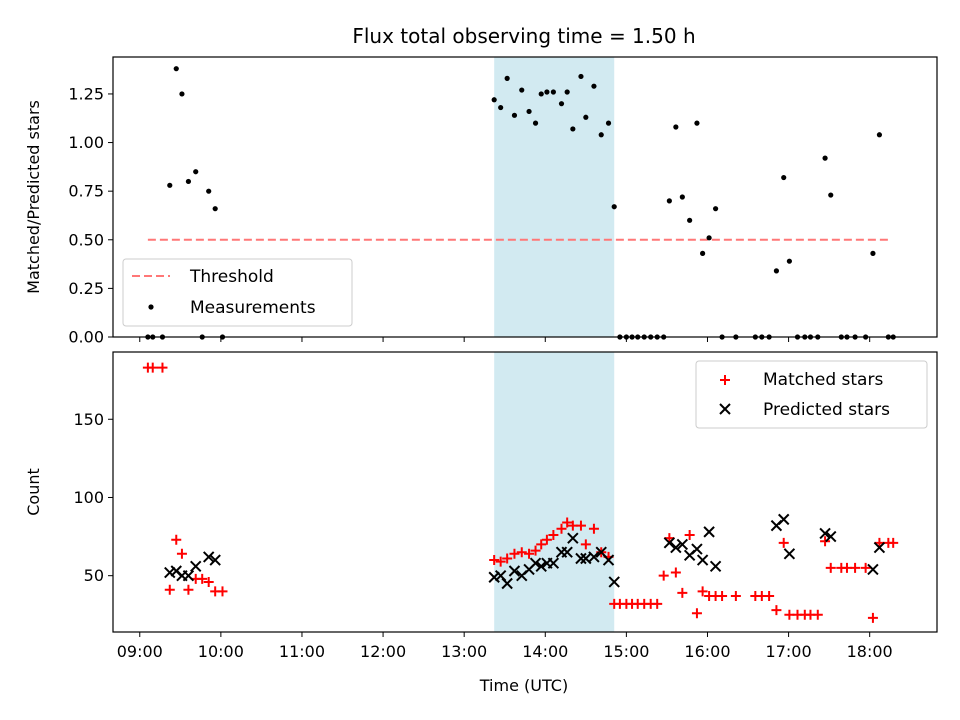 The height and width of the screenshot is (720, 960). Describe the element at coordinates (86, 288) in the screenshot. I see `y-tick-label: 0.25` at that location.